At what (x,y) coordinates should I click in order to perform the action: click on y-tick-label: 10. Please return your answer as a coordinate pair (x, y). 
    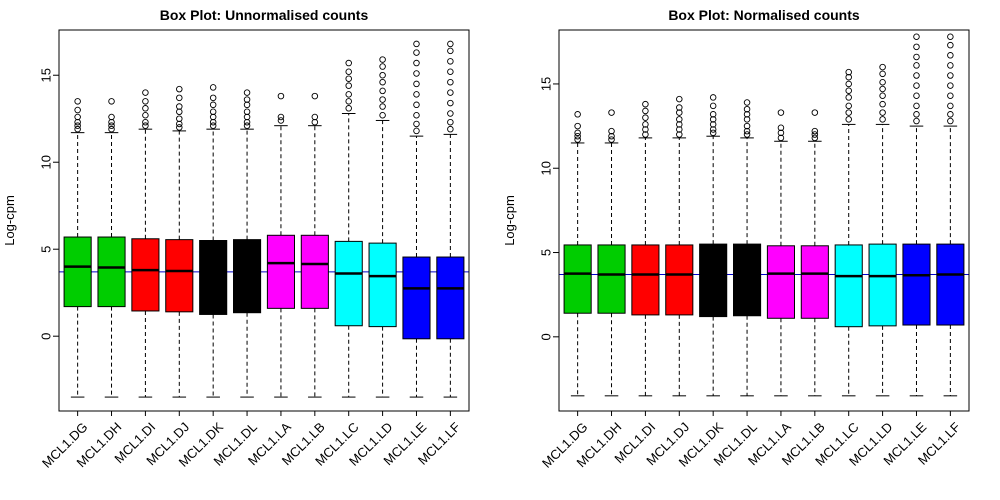
    Looking at the image, I should click on (45, 162).